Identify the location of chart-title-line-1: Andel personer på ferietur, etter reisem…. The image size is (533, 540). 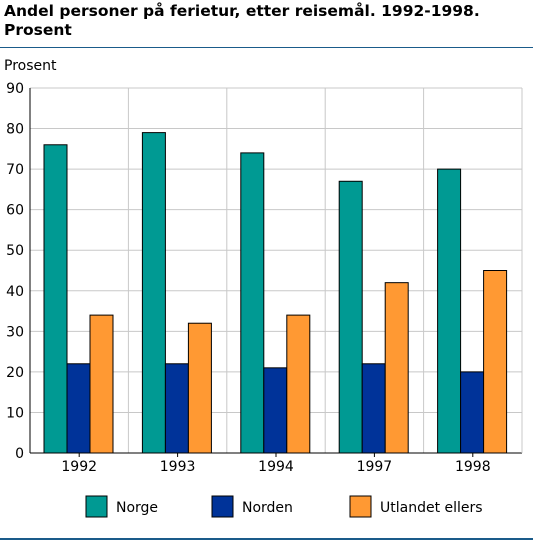
(242, 11).